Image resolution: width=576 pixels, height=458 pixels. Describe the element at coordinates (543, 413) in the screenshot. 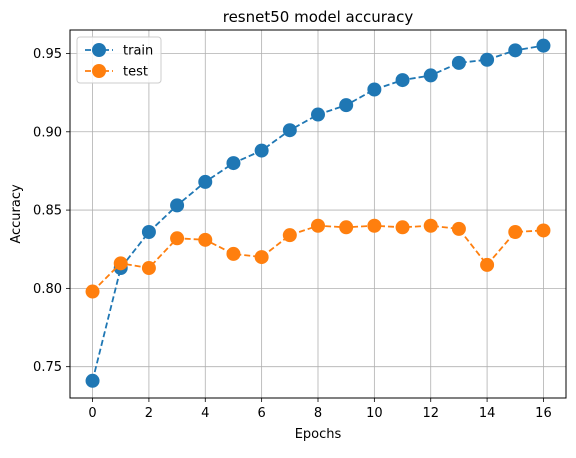

I see `x-tick-label: 16` at that location.